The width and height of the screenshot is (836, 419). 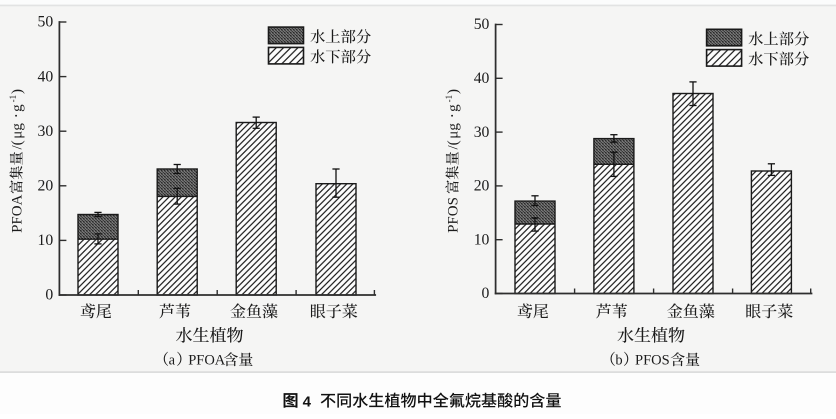 What do you see at coordinates (172, 361) in the screenshot?
I see `svg-text: a` at bounding box center [172, 361].